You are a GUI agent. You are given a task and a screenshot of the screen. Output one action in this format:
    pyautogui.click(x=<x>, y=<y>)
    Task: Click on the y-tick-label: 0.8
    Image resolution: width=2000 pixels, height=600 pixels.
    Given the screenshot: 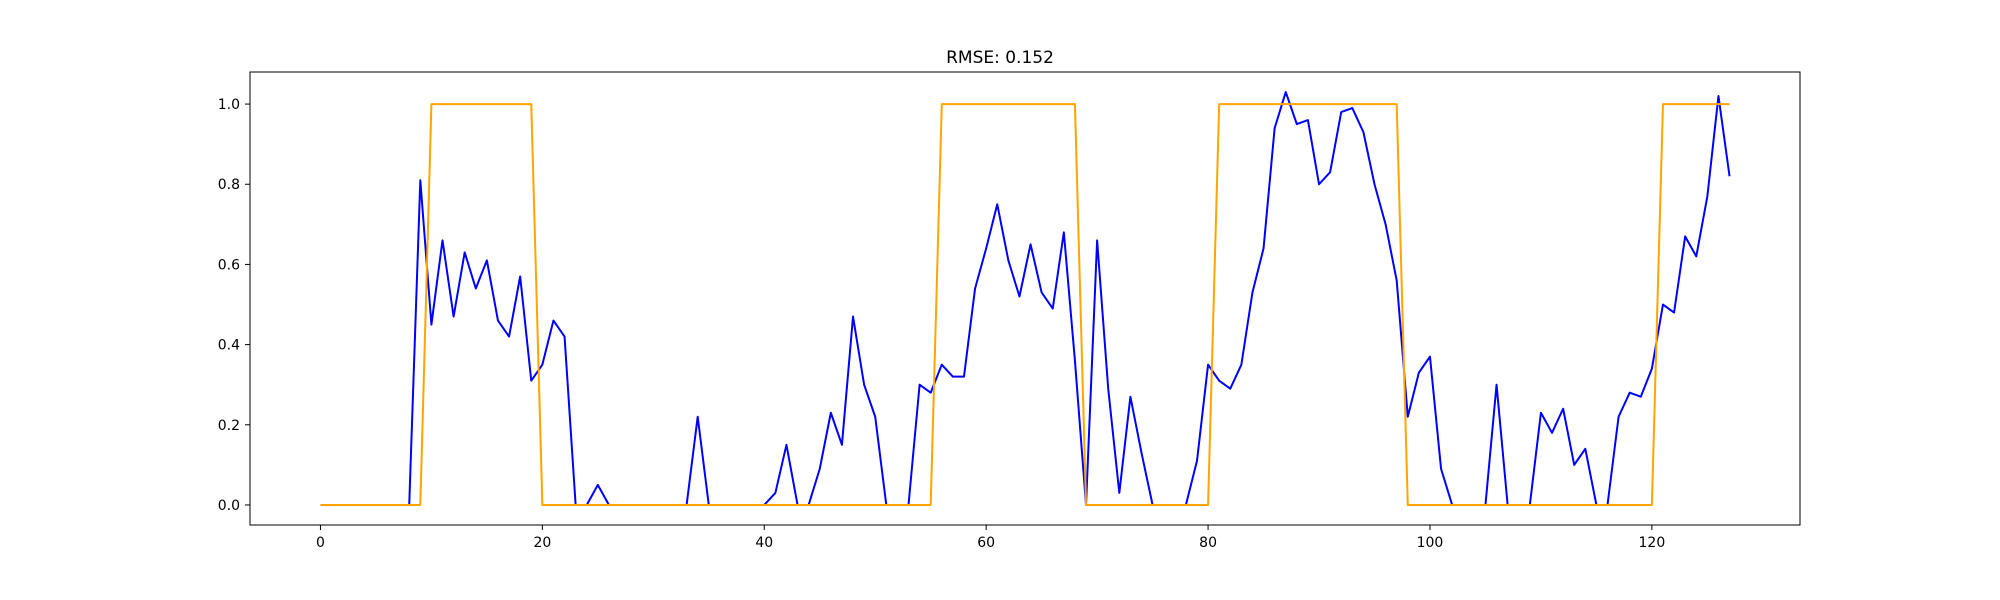 What is the action you would take?
    pyautogui.click(x=229, y=185)
    